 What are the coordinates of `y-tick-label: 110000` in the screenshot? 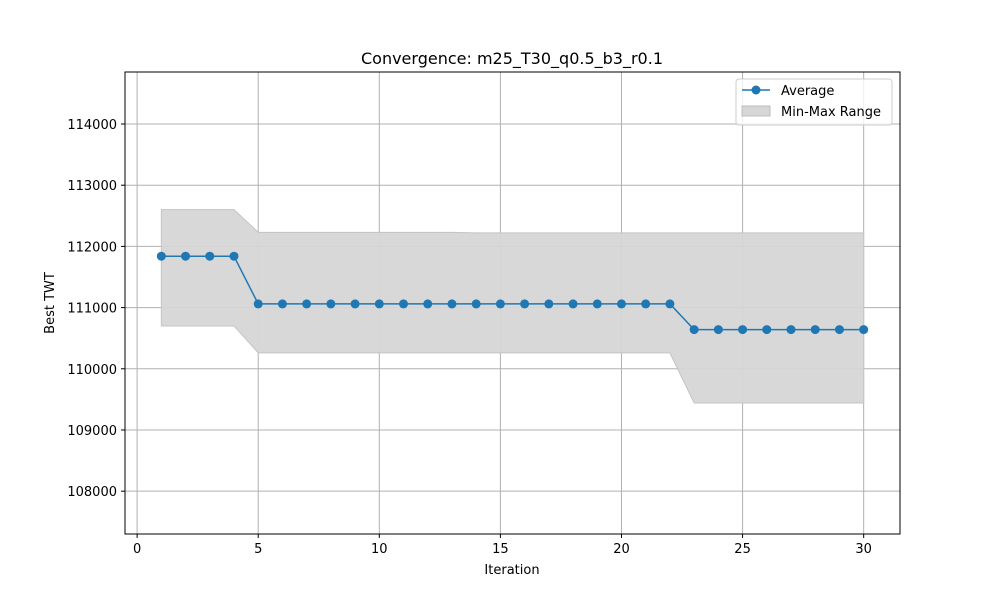 It's located at (92, 370).